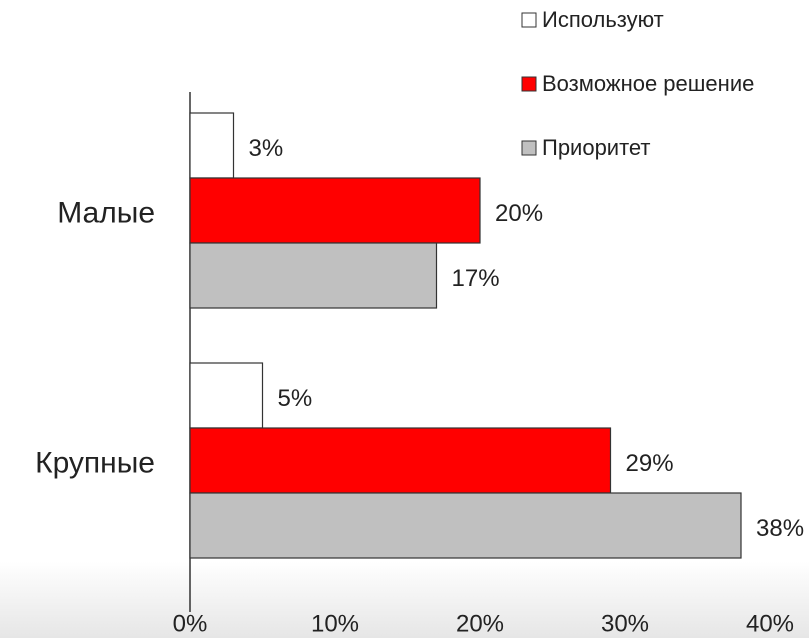 This screenshot has height=638, width=809. What do you see at coordinates (476, 278) in the screenshot?
I see `value-label: 17%` at bounding box center [476, 278].